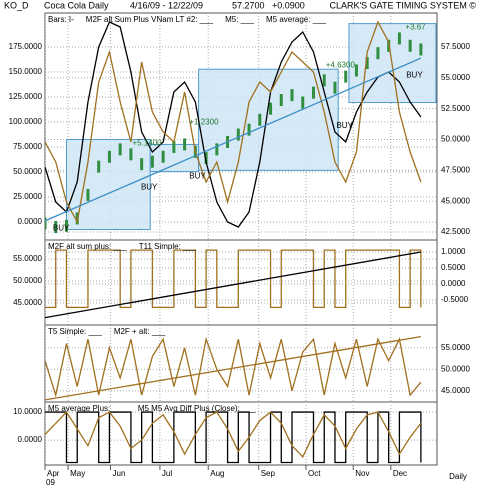 Image resolution: width=480 pixels, height=490 pixels. I want to click on annotation: +4.6300, so click(341, 65).